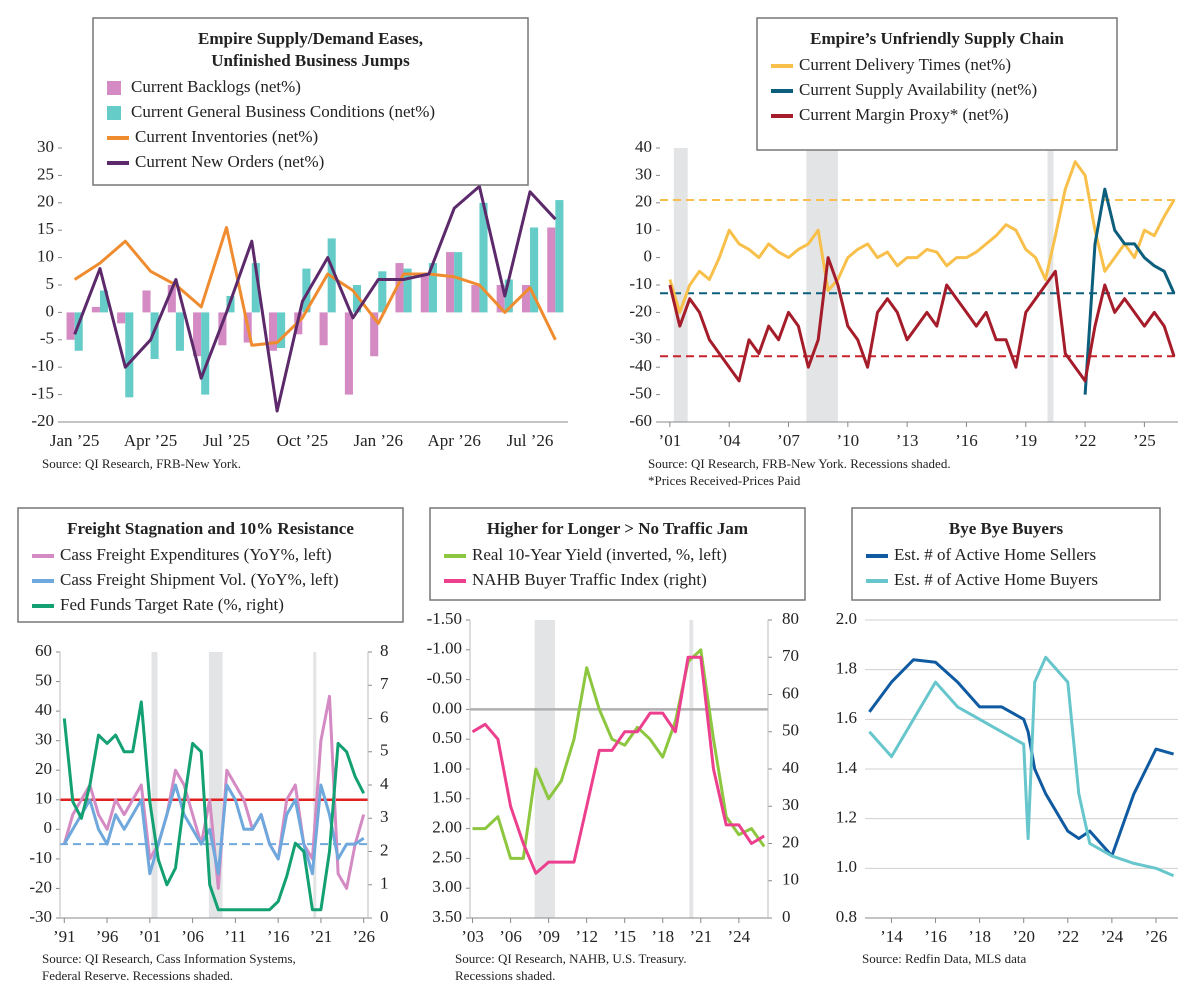 The height and width of the screenshot is (1004, 1200). I want to click on y-tick-label: 15, so click(45, 228).